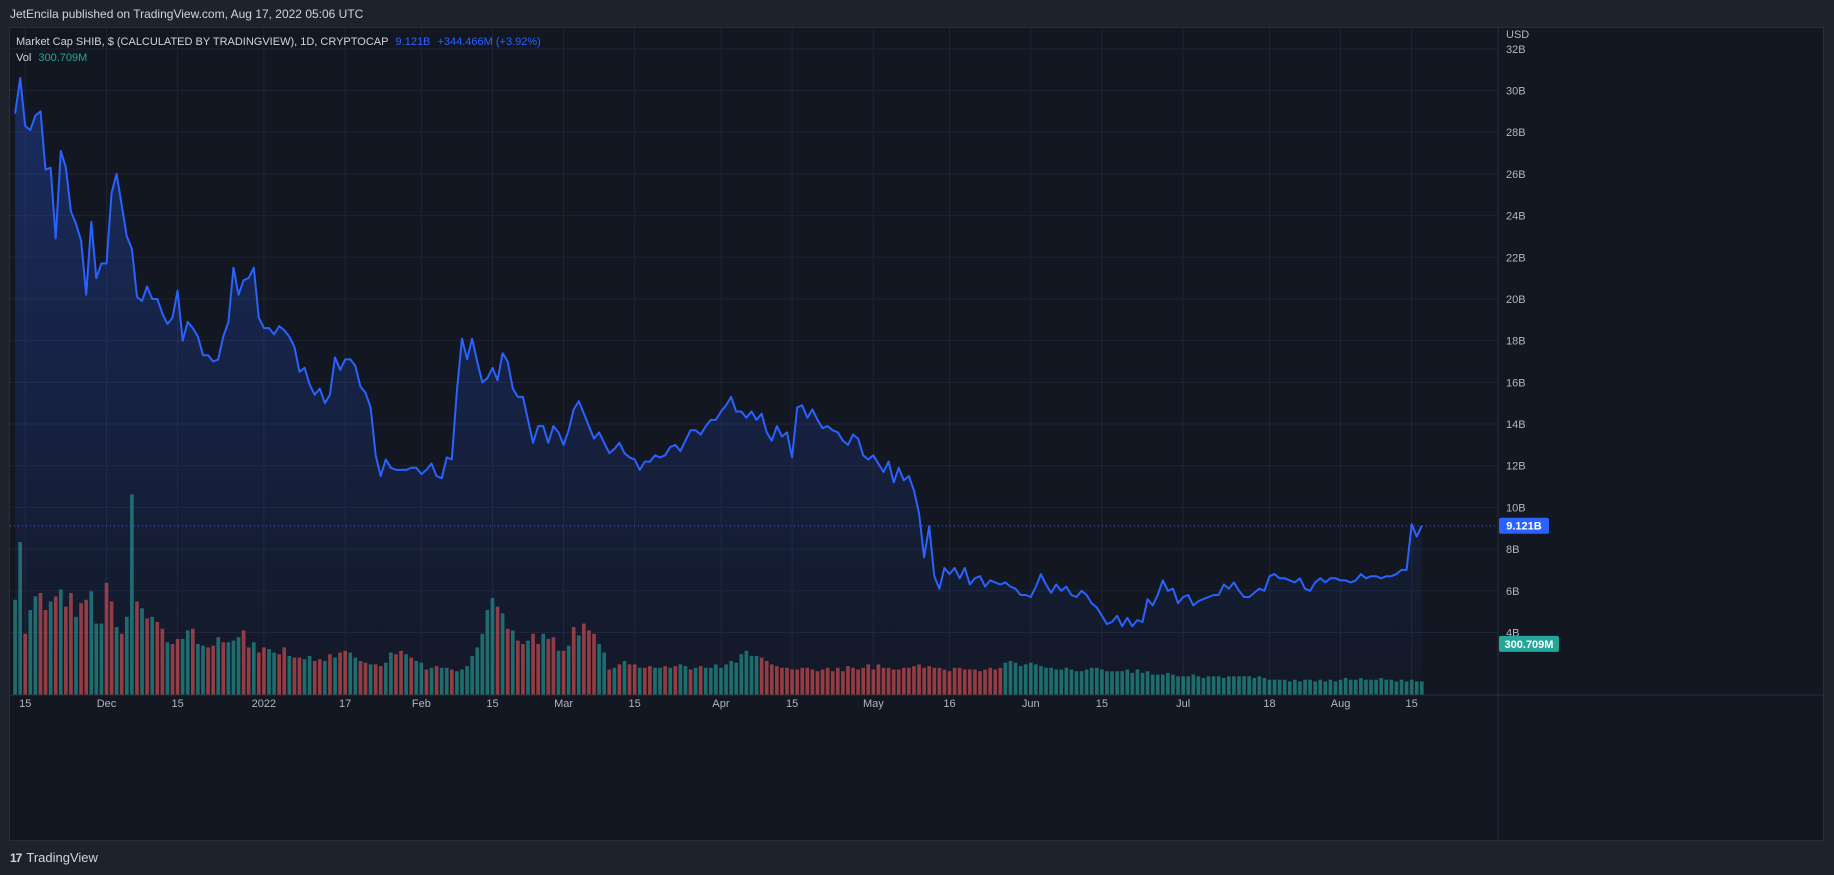  What do you see at coordinates (280, 58) in the screenshot?
I see `legend-vol-row: Vol 300.709M` at bounding box center [280, 58].